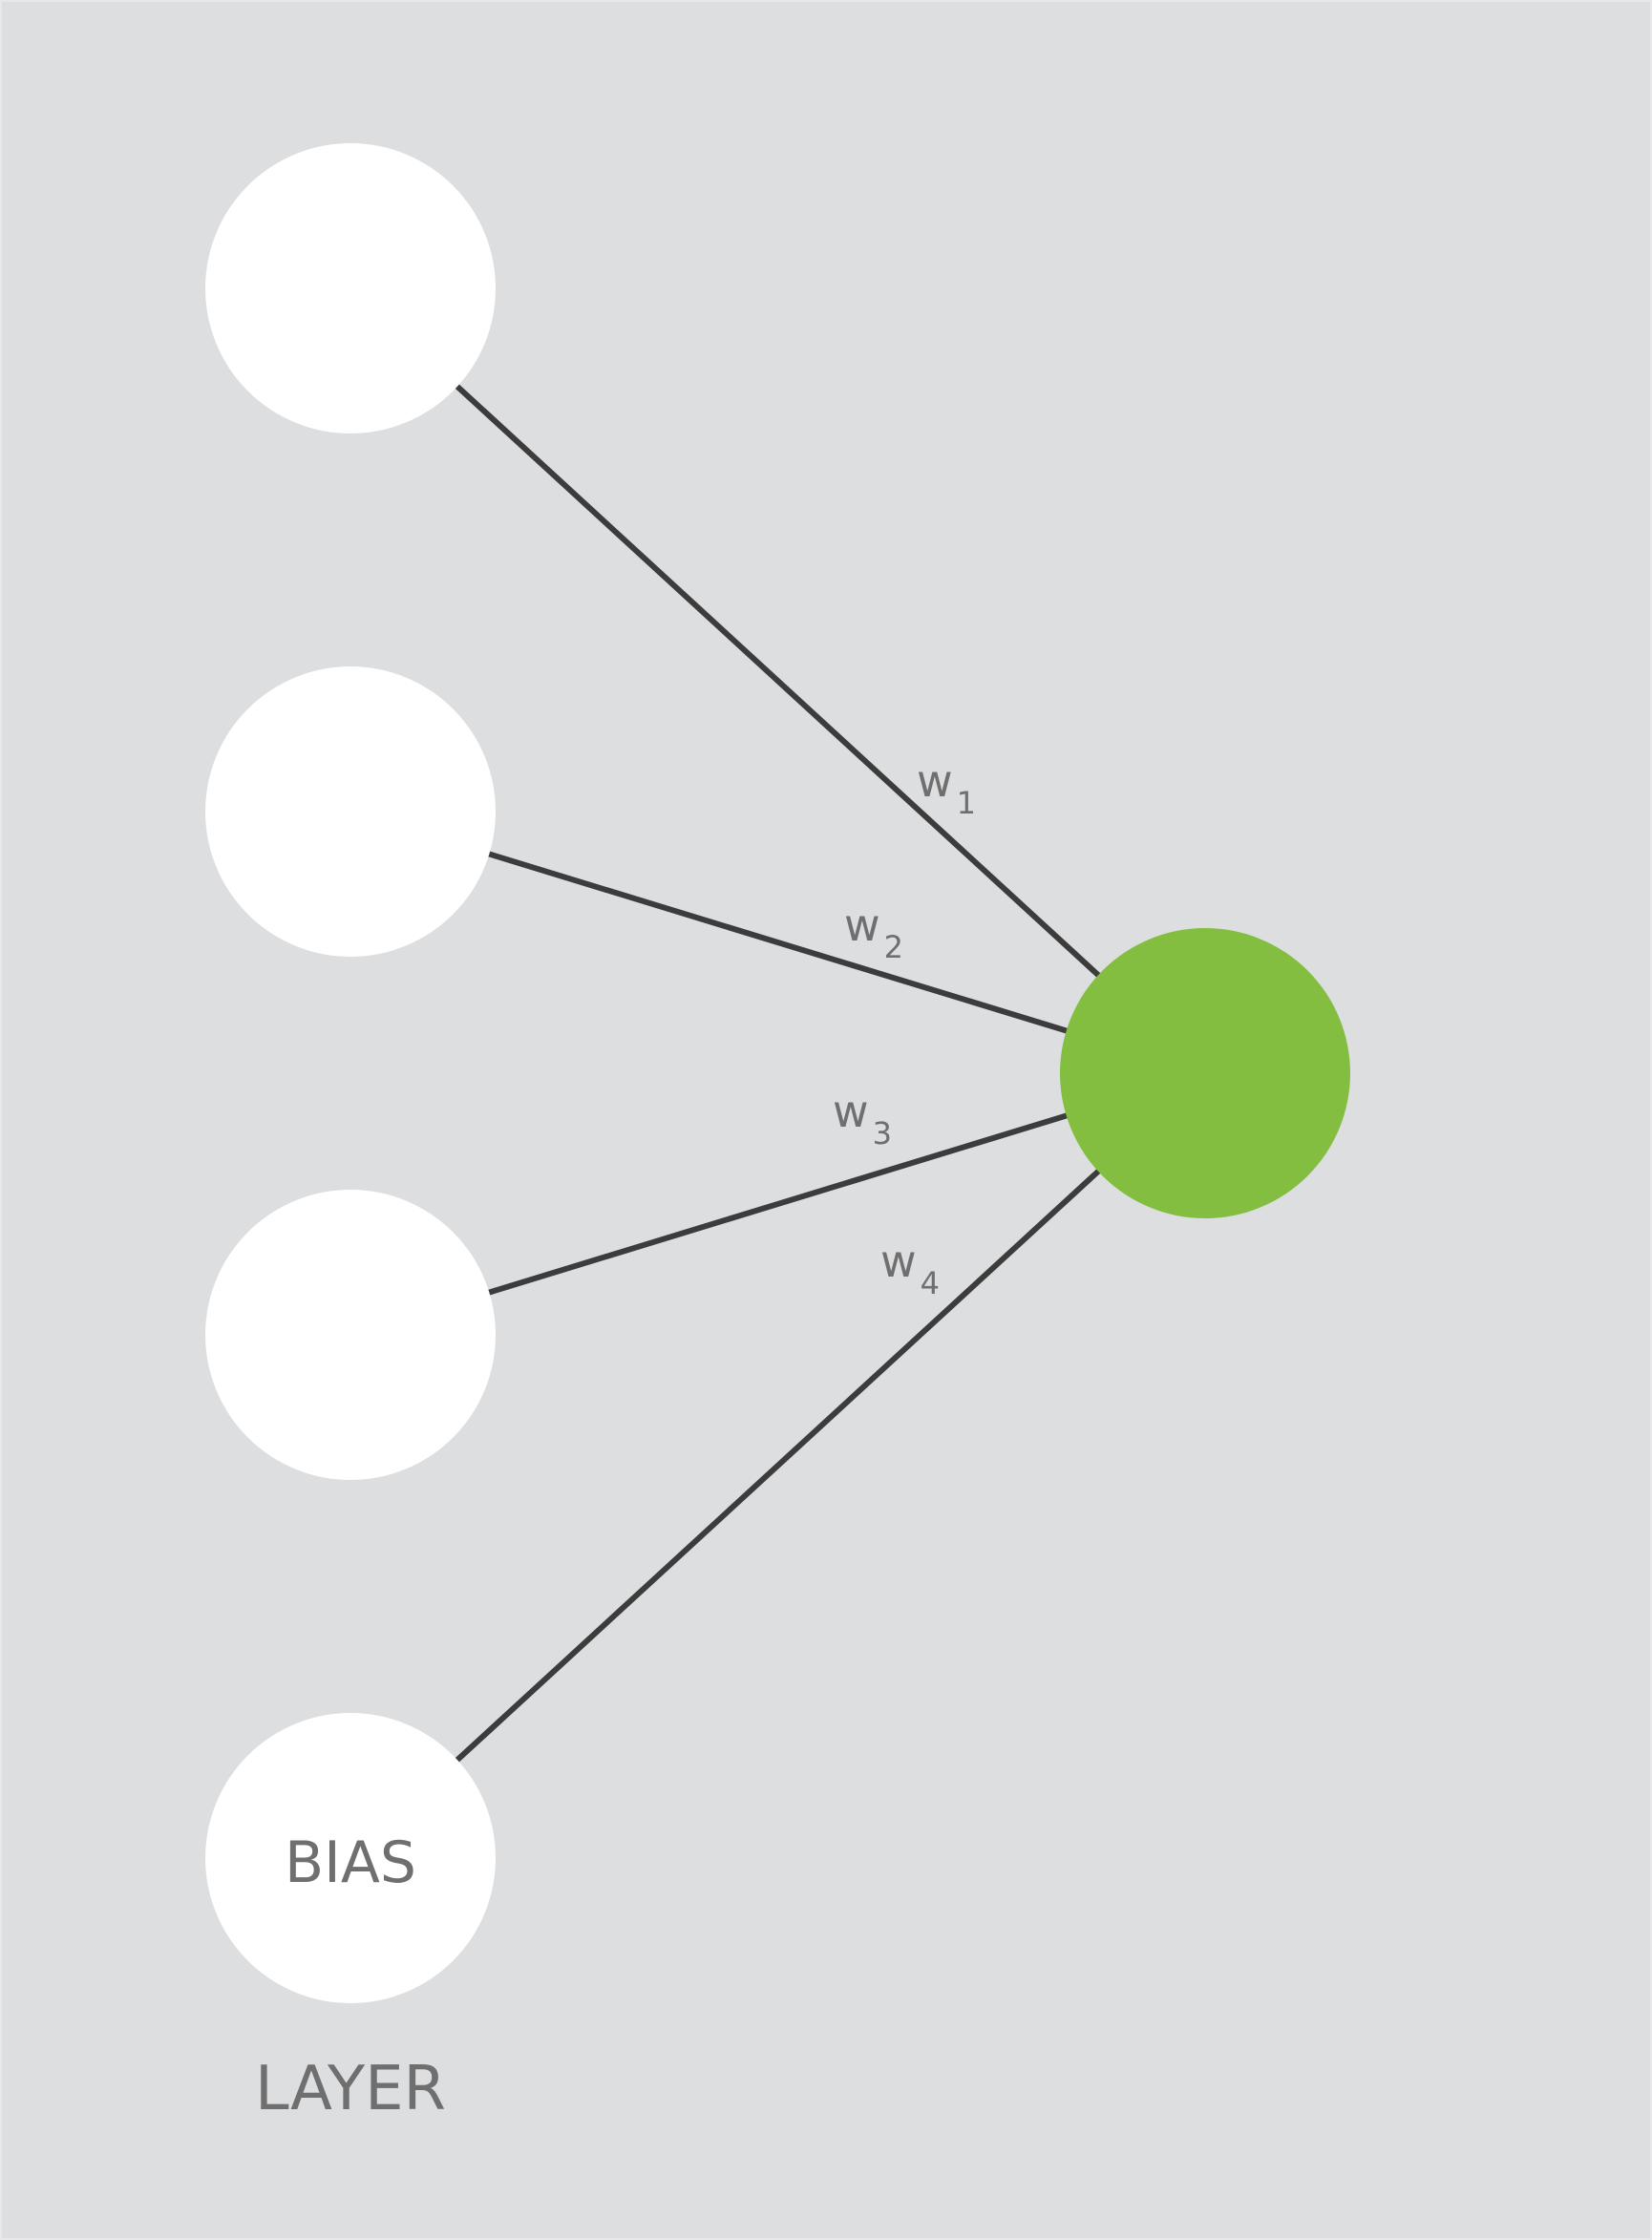 This screenshot has width=1652, height=2240. I want to click on weight-index-1: 1, so click(966, 803).